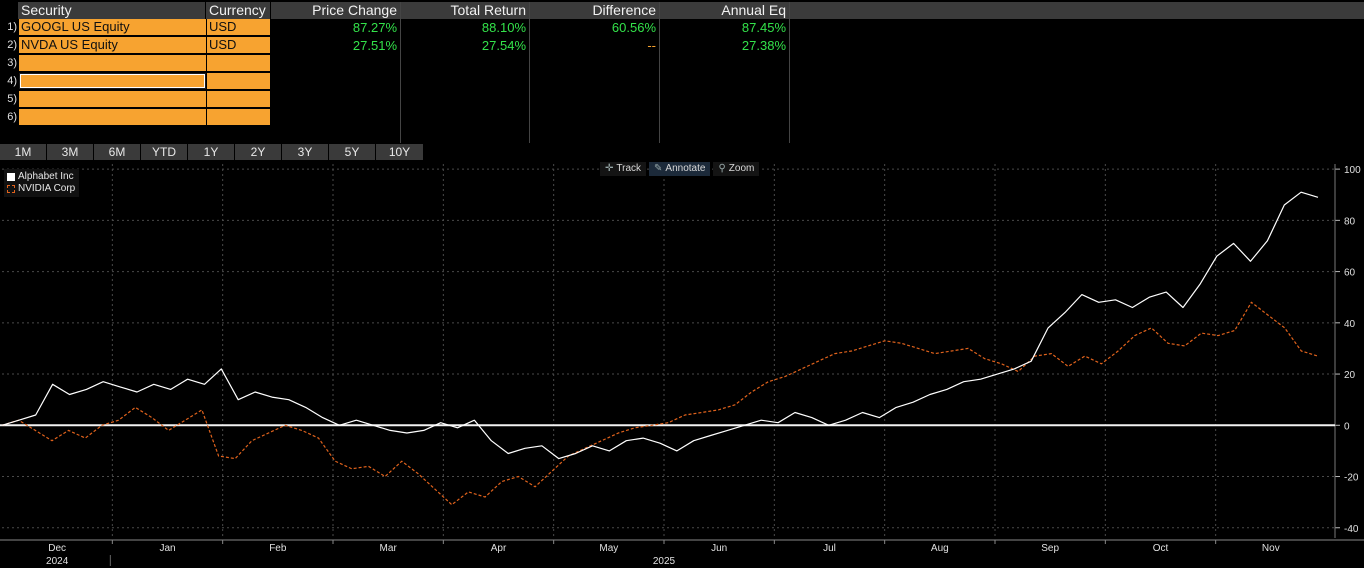  I want to click on x-tick-label: Sep, so click(1050, 548).